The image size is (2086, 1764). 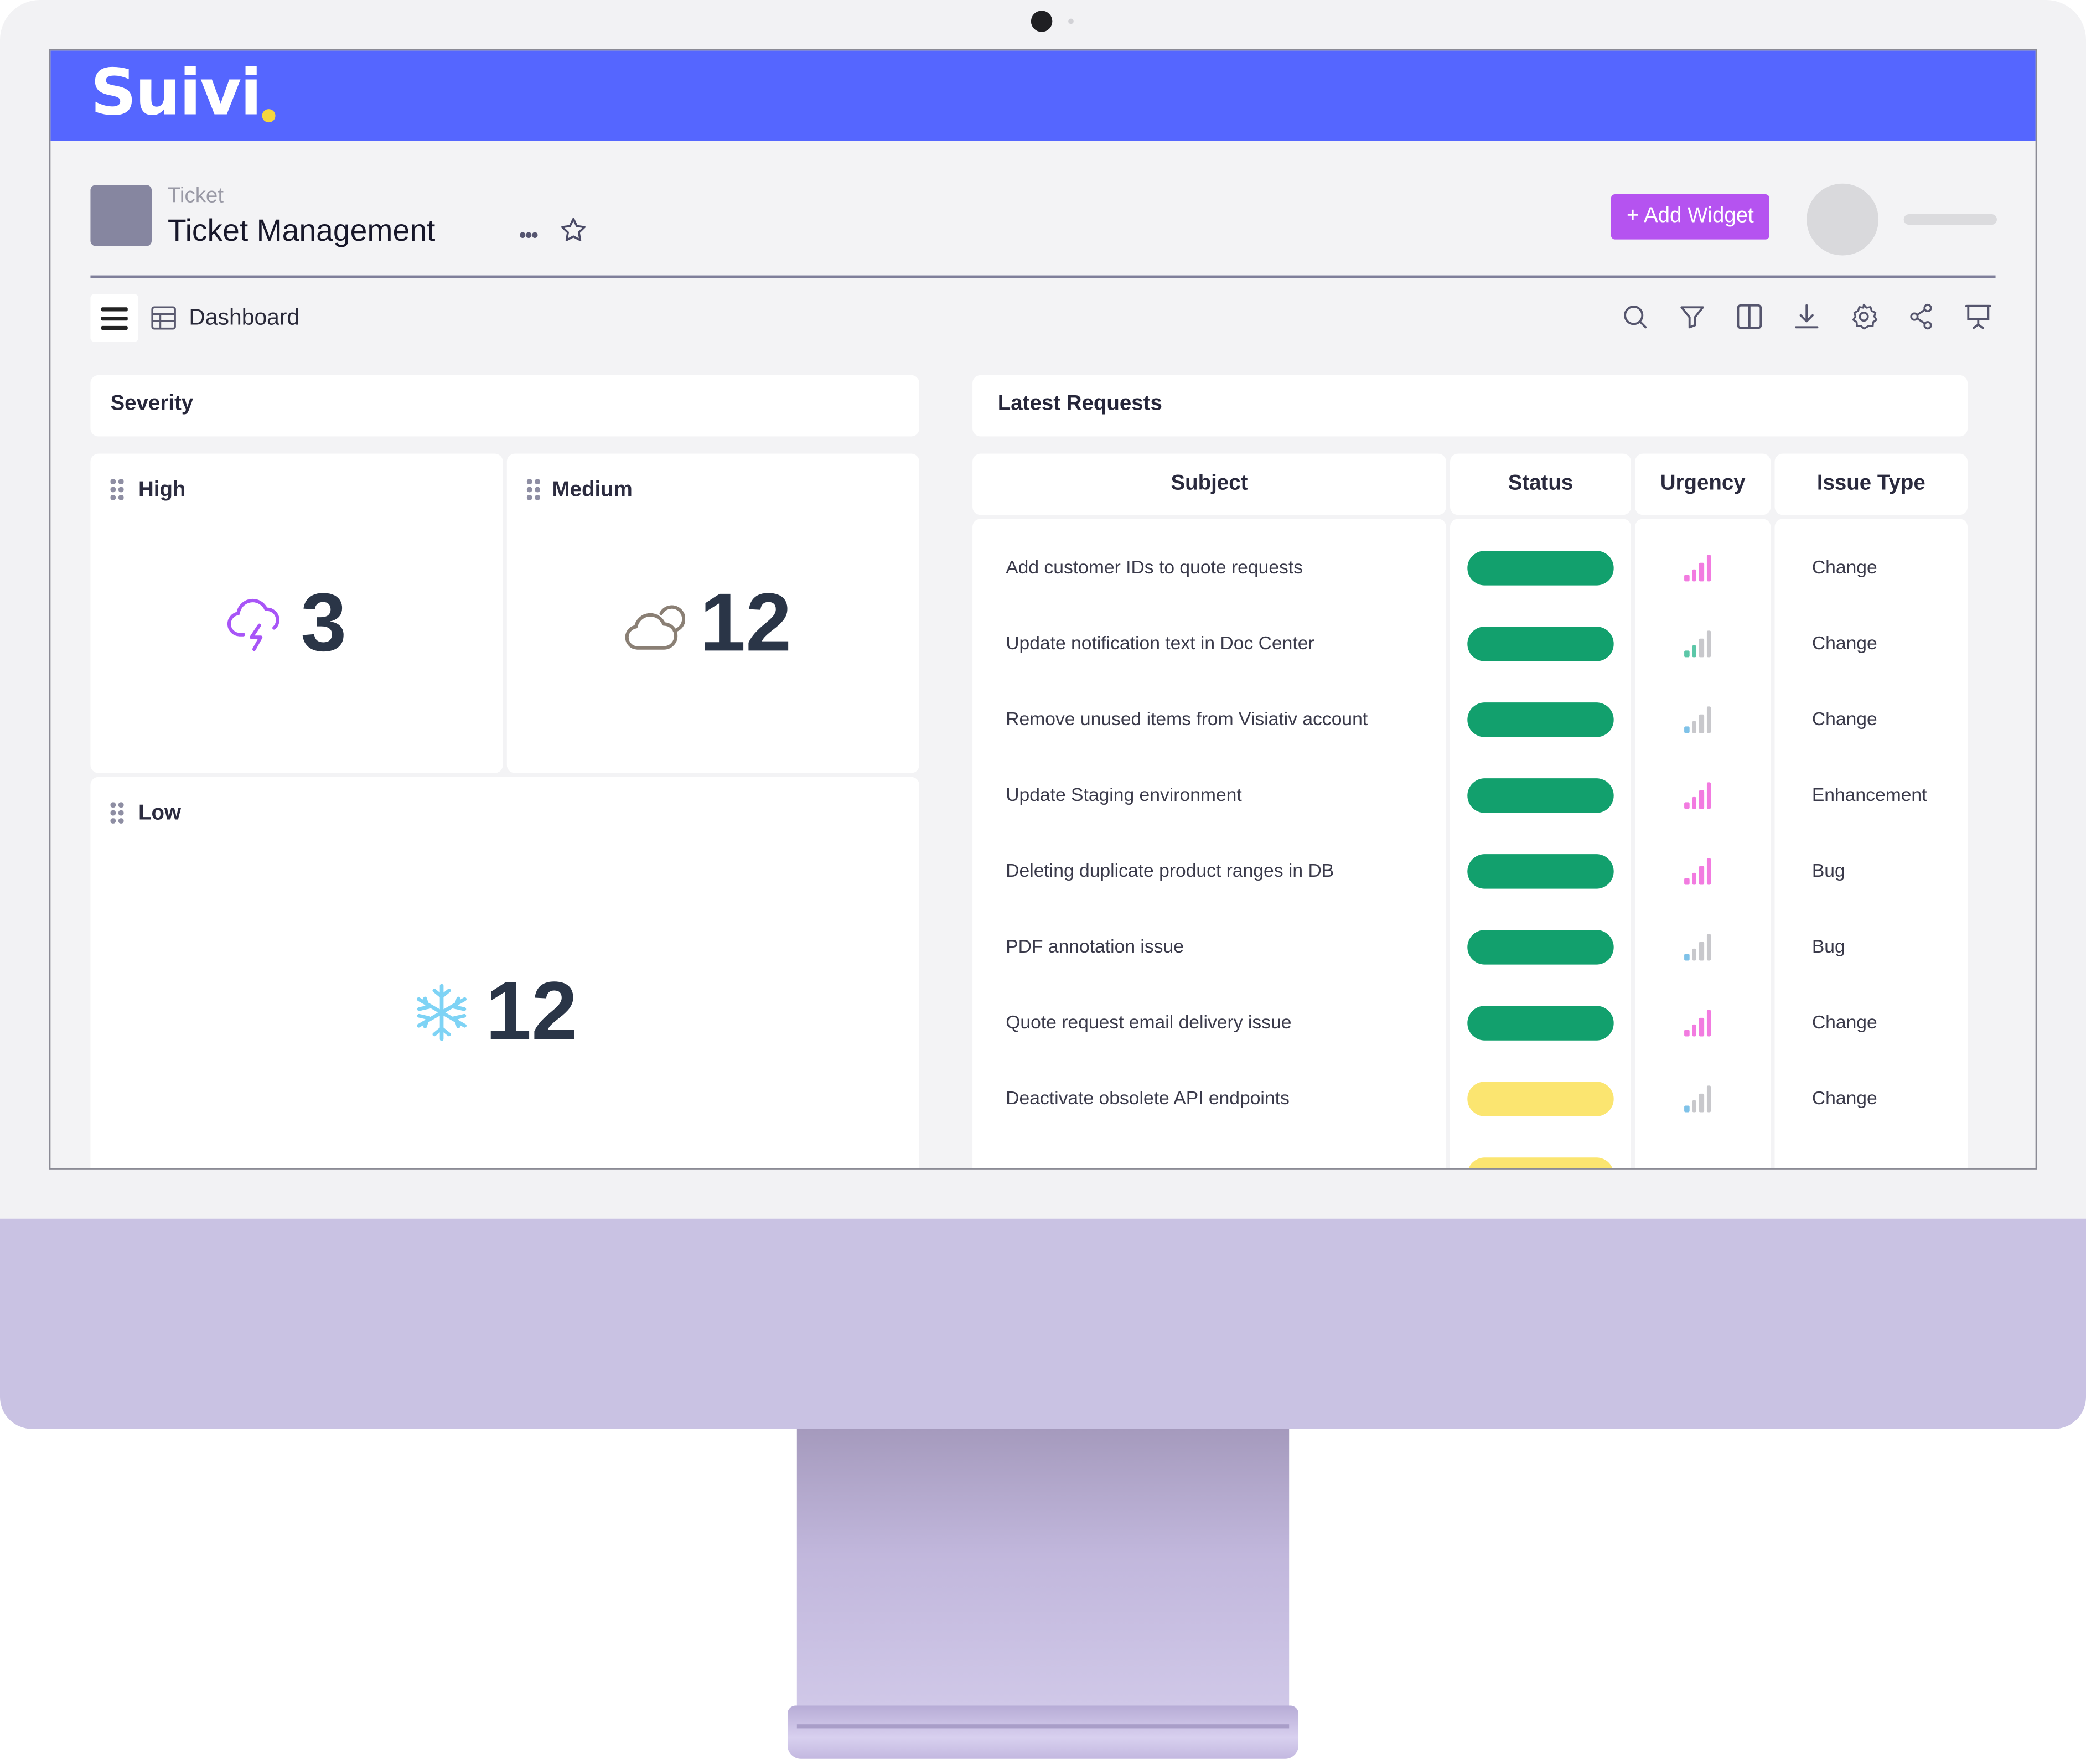 What do you see at coordinates (1703, 484) in the screenshot?
I see `column-header-urgency: Urgency` at bounding box center [1703, 484].